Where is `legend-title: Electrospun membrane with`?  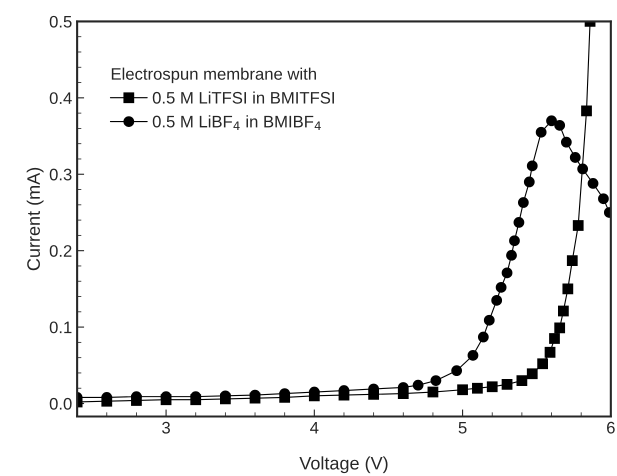 legend-title: Electrospun membrane with is located at coordinates (214, 76).